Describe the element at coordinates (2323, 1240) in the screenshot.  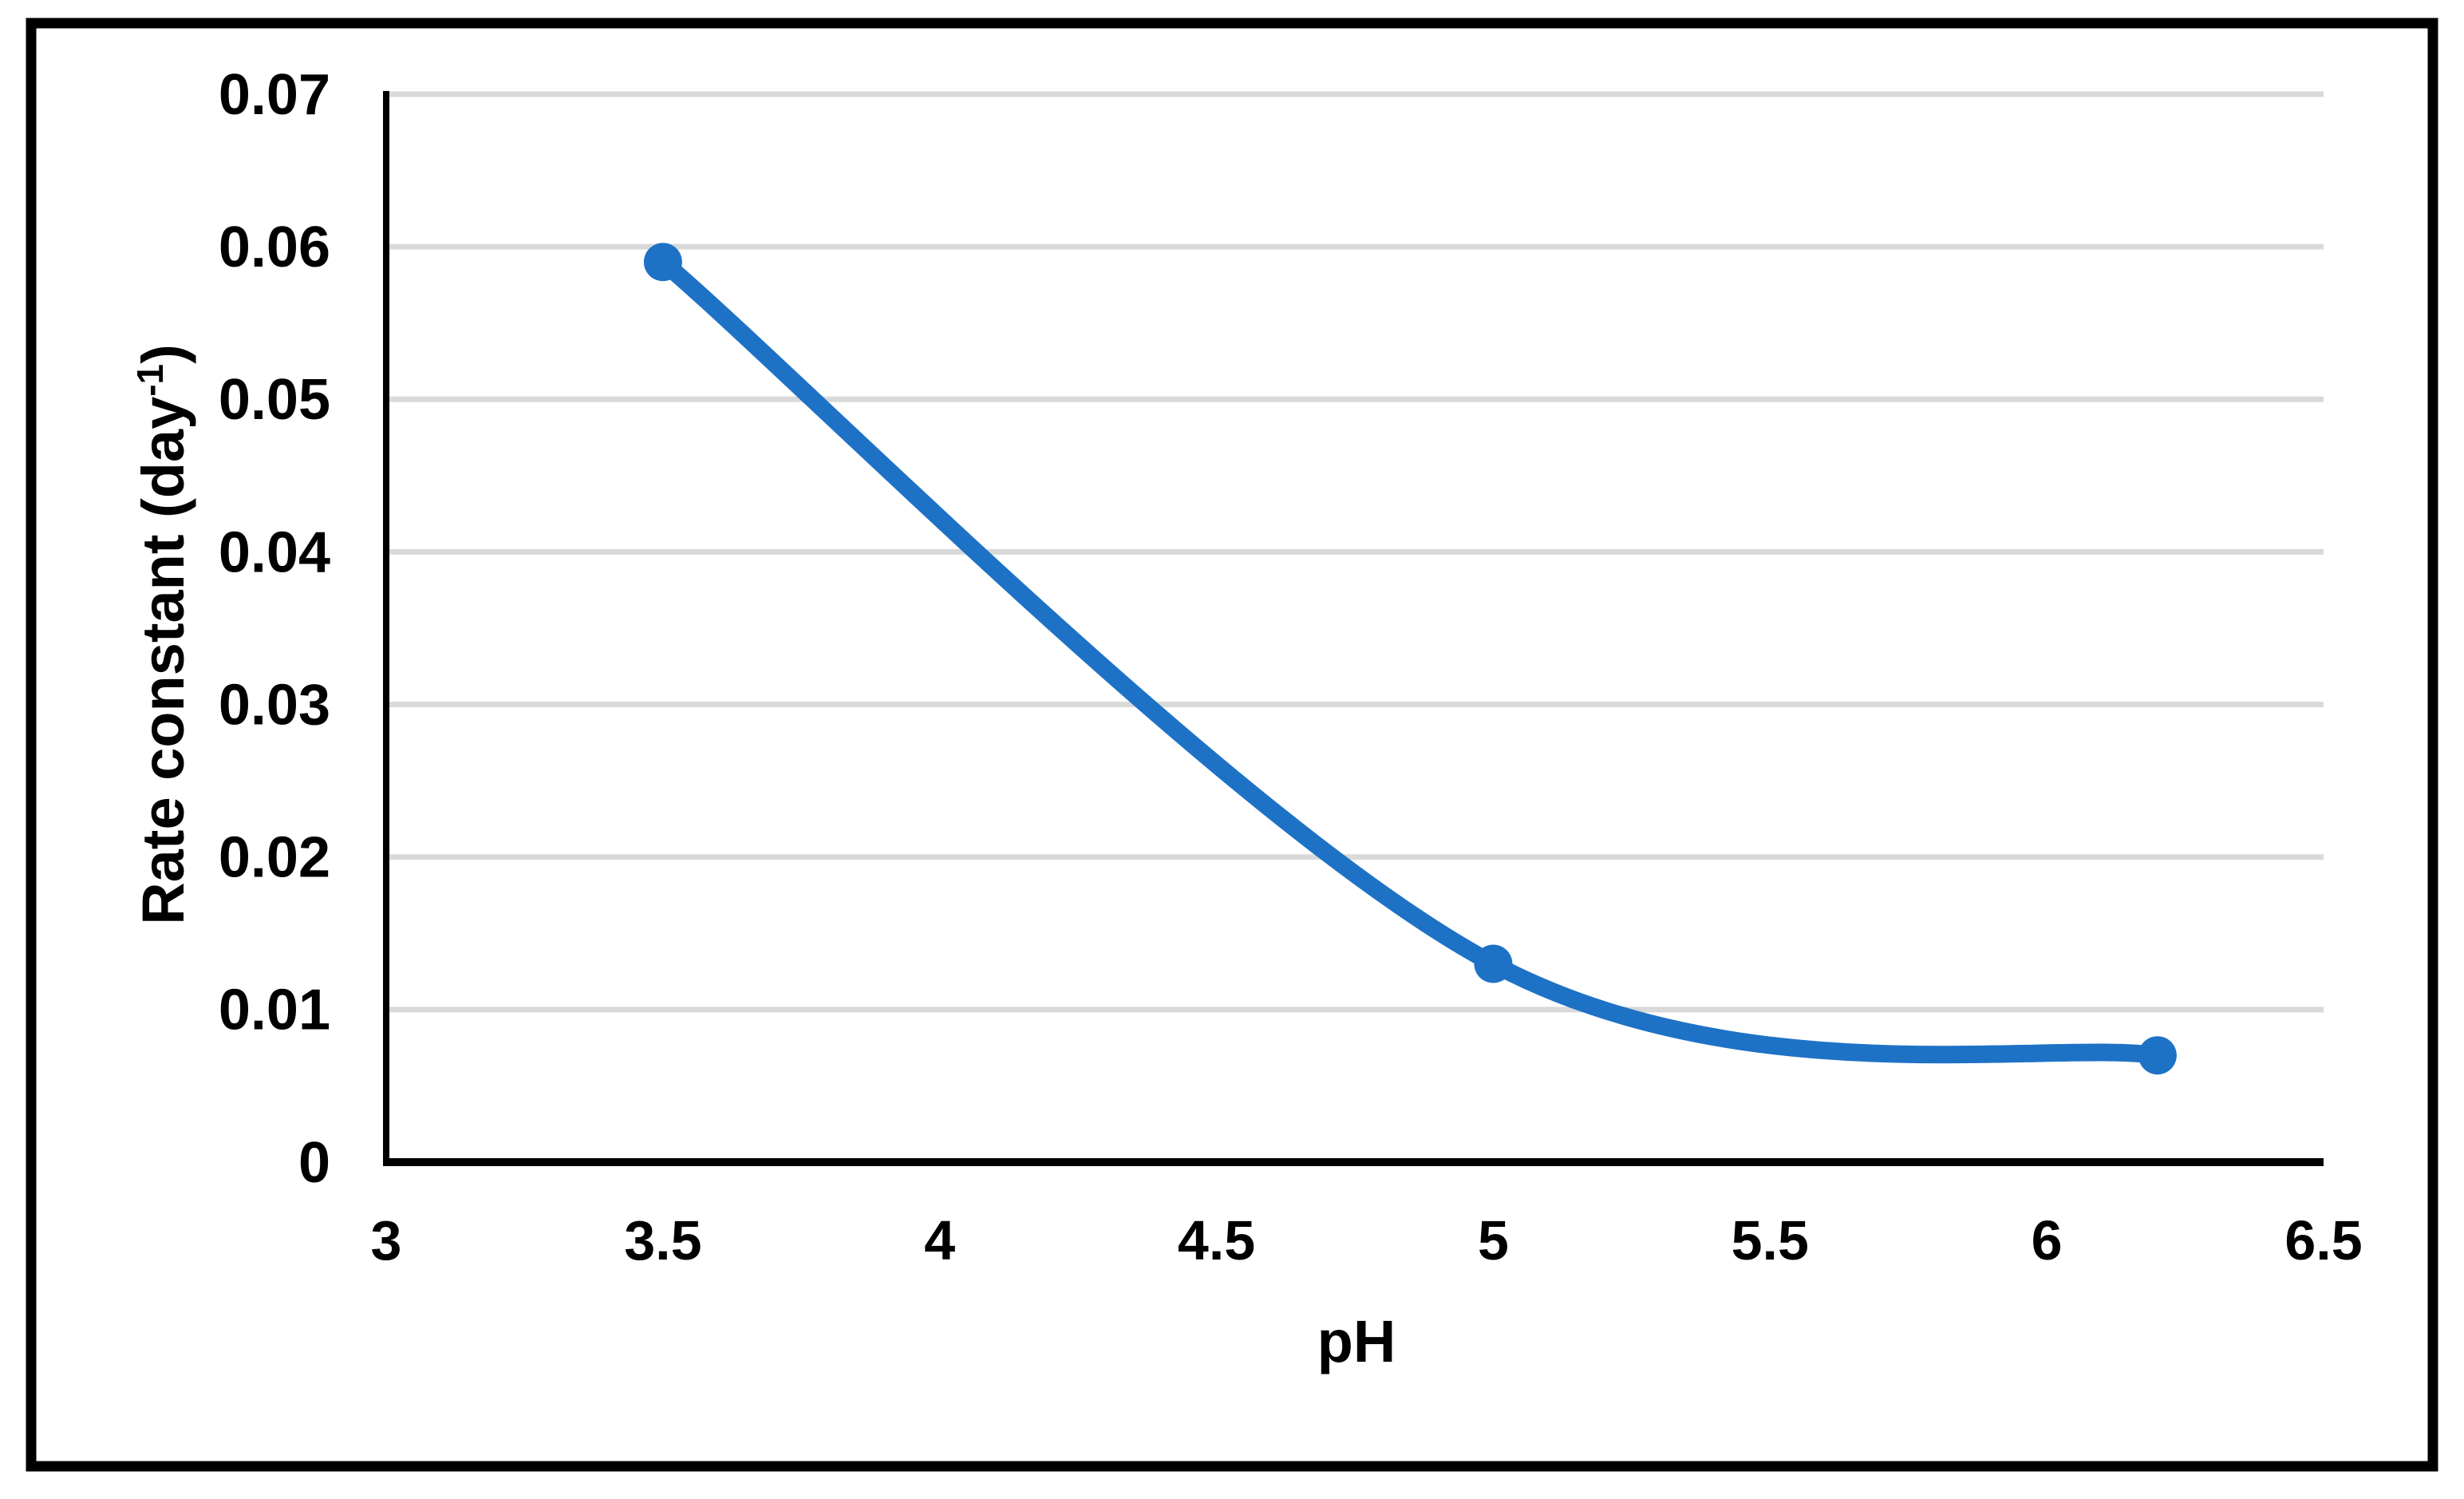
I see `x-tick-label: 6.5` at that location.